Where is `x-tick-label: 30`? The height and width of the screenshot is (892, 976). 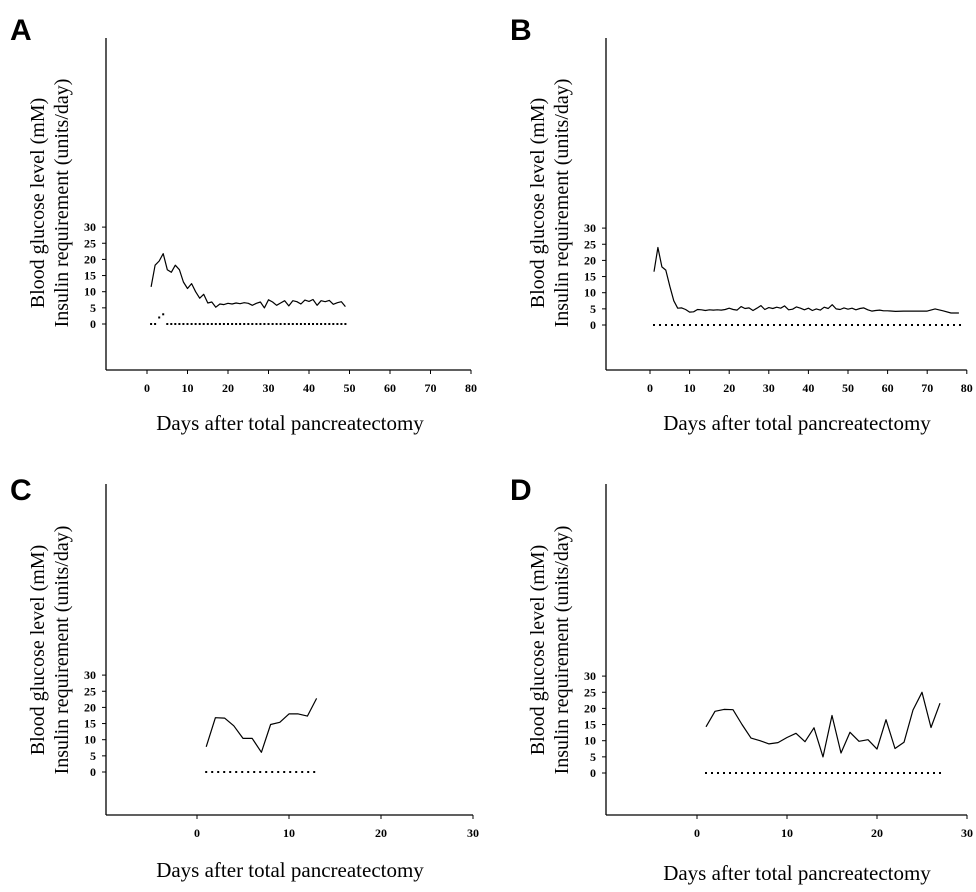 x-tick-label: 30 is located at coordinates (269, 388).